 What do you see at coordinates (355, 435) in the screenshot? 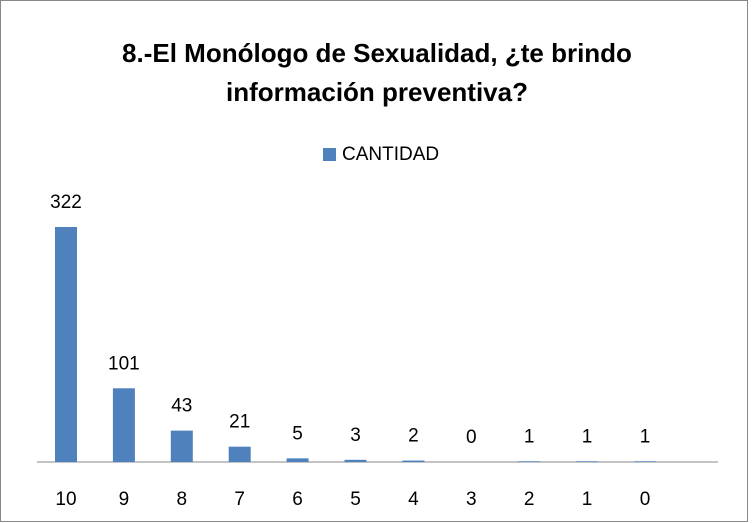
I see `data-label: 3` at bounding box center [355, 435].